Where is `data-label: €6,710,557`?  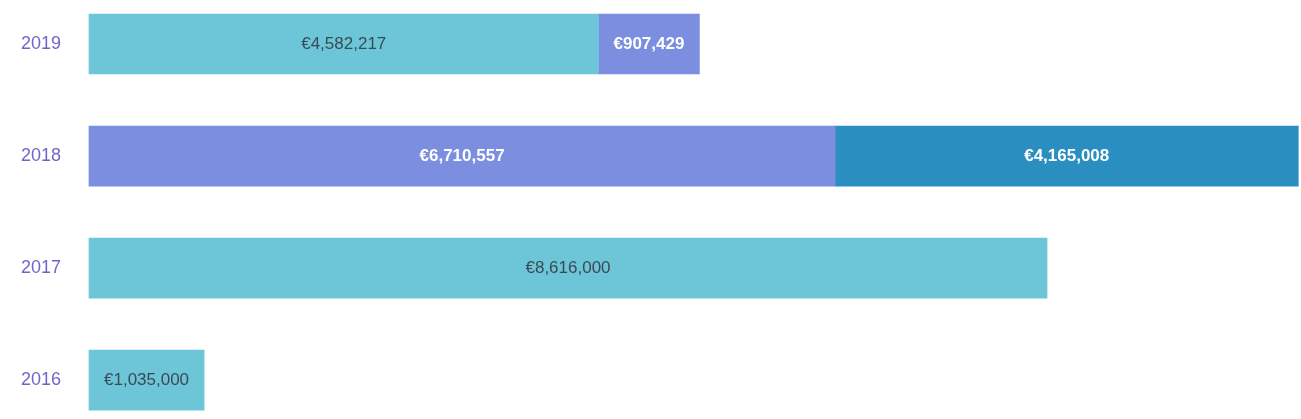 data-label: €6,710,557 is located at coordinates (462, 155).